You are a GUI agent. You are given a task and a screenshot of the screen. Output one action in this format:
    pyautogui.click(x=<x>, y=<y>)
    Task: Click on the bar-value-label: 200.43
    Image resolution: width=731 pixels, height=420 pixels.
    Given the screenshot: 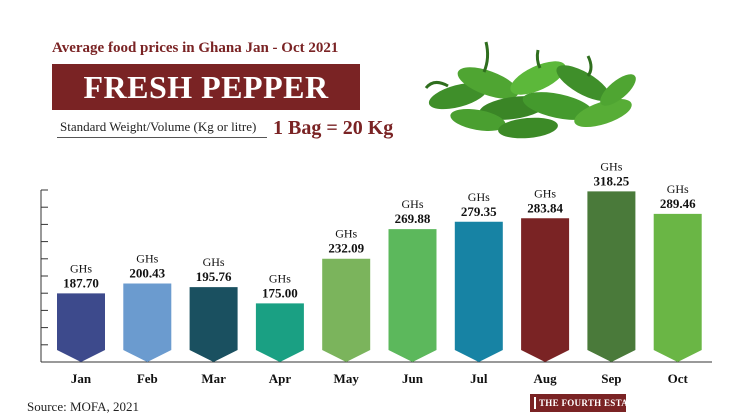 What is the action you would take?
    pyautogui.click(x=147, y=272)
    